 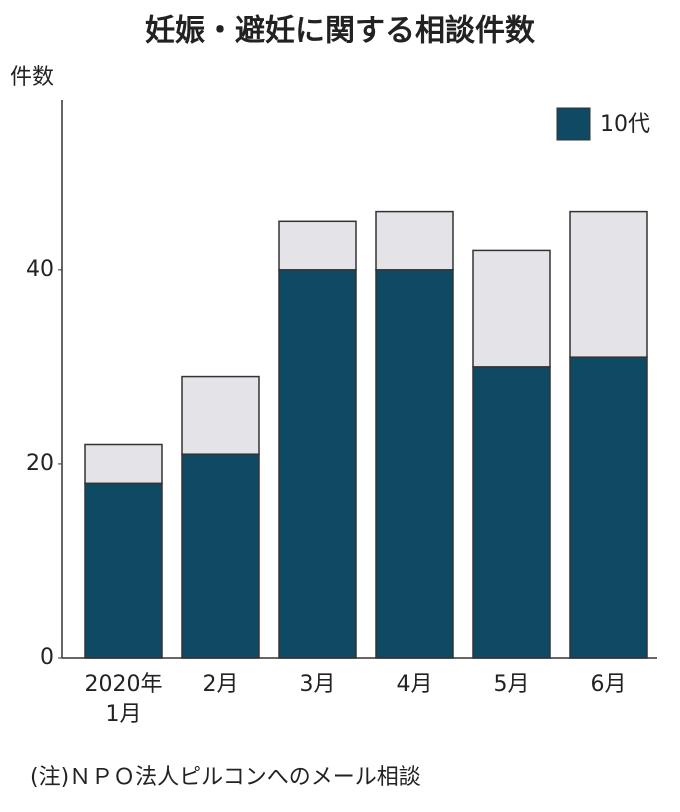 I want to click on chart-title: 妊娠・避妊に関する相談件数, so click(x=340, y=31).